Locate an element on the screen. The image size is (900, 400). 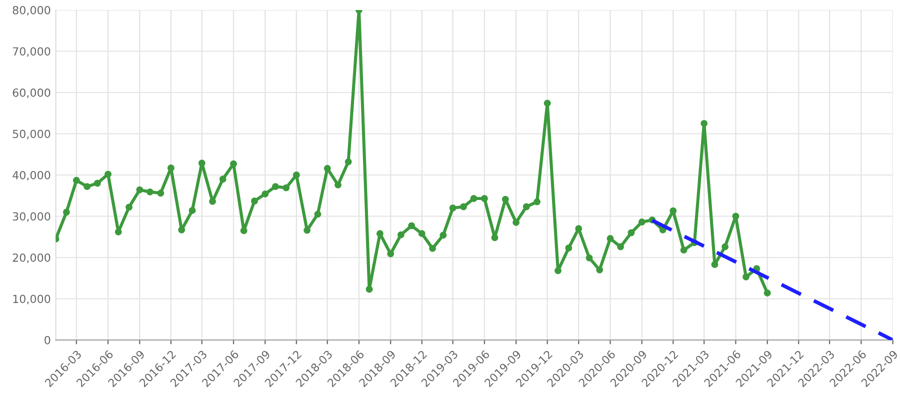
y-tick-label: 30,000 is located at coordinates (31, 217).